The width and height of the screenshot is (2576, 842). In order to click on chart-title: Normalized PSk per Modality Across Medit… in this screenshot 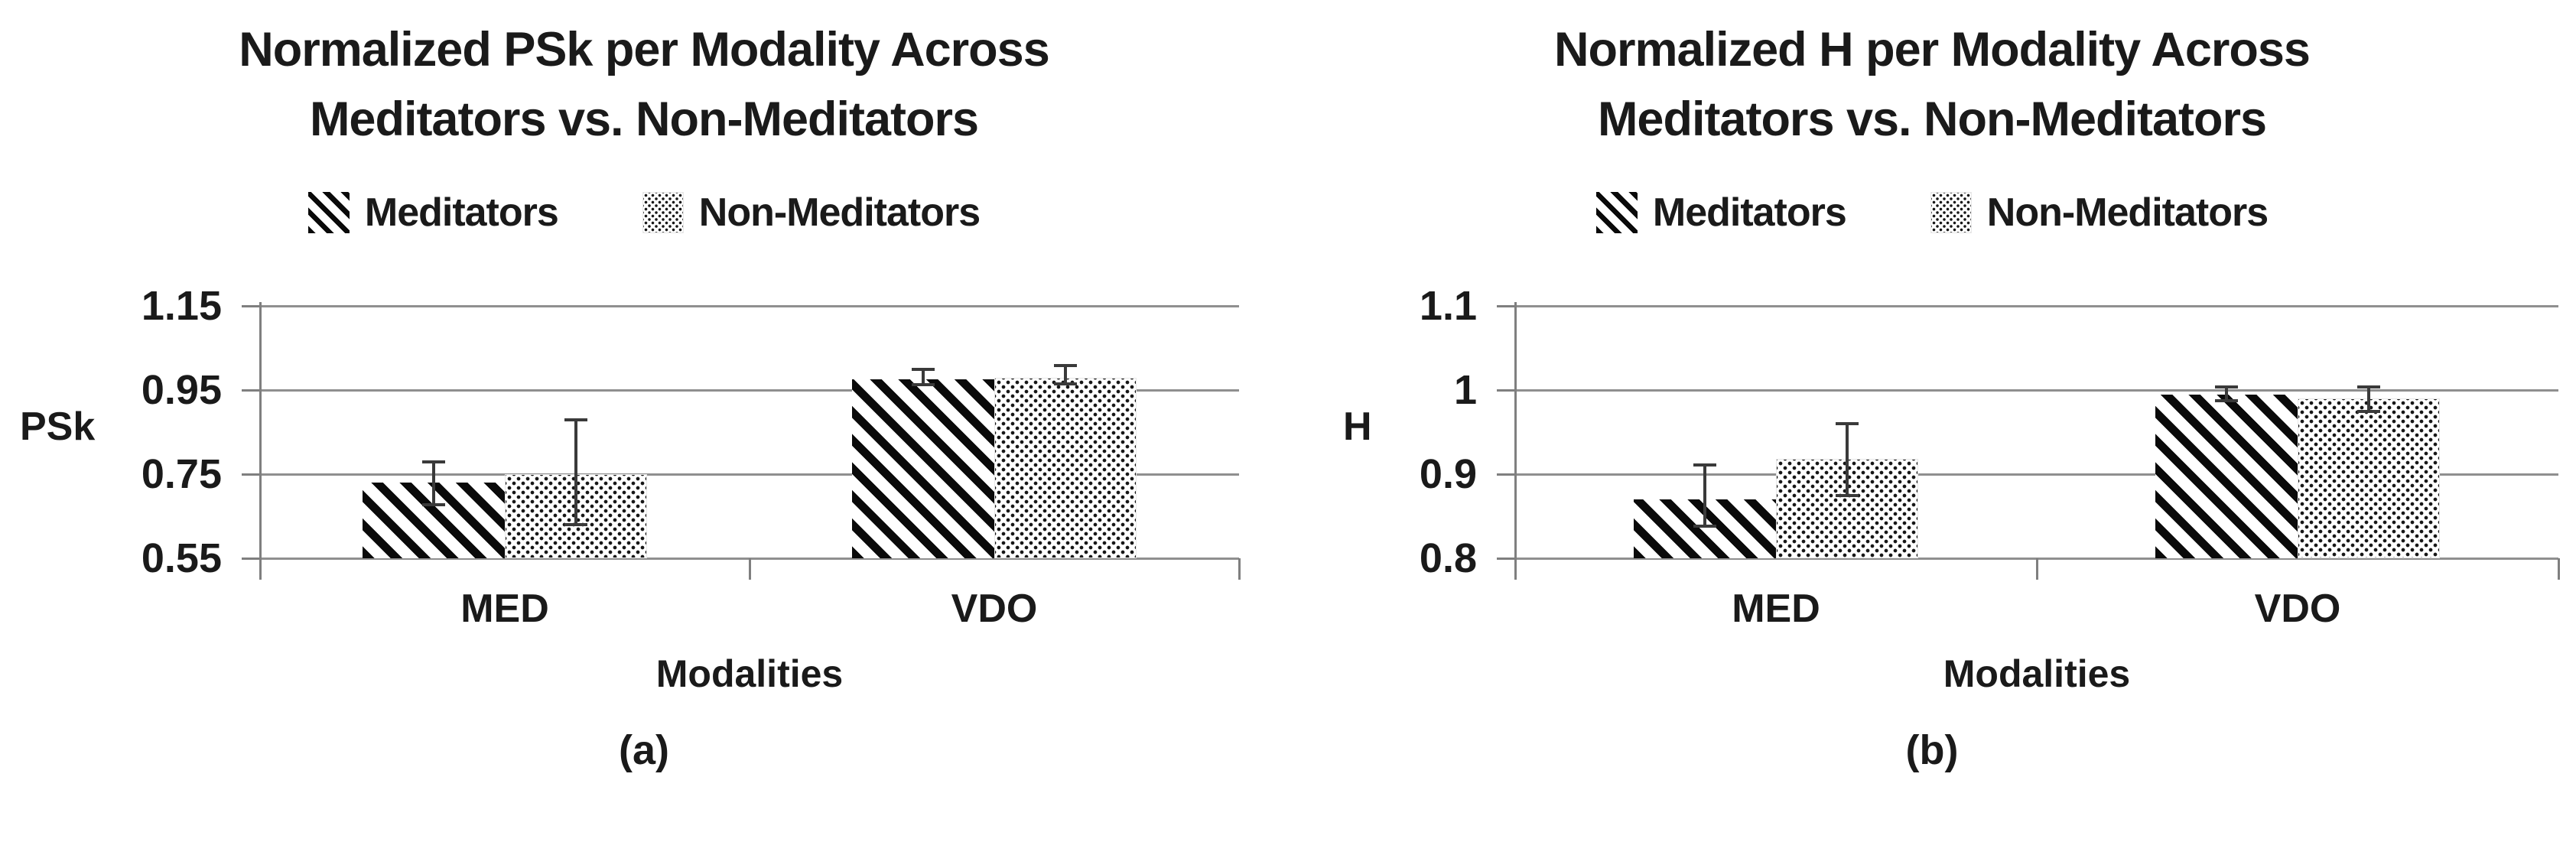, I will do `click(644, 85)`.